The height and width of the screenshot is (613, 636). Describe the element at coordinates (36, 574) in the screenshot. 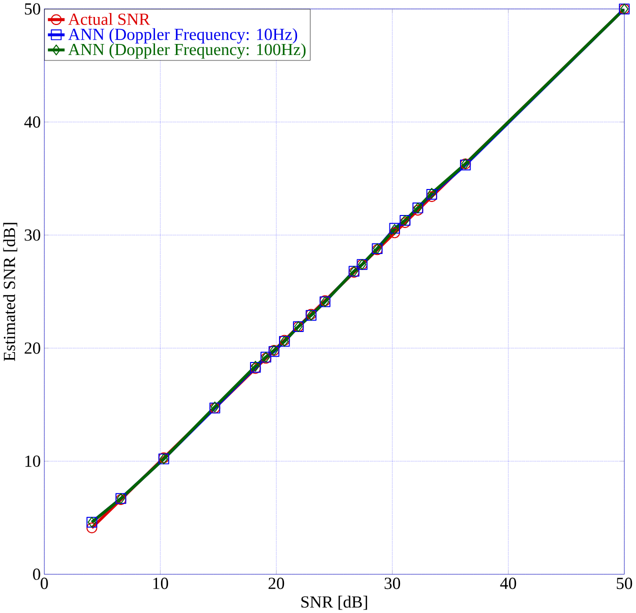

I see `y-tick-label: 0` at that location.